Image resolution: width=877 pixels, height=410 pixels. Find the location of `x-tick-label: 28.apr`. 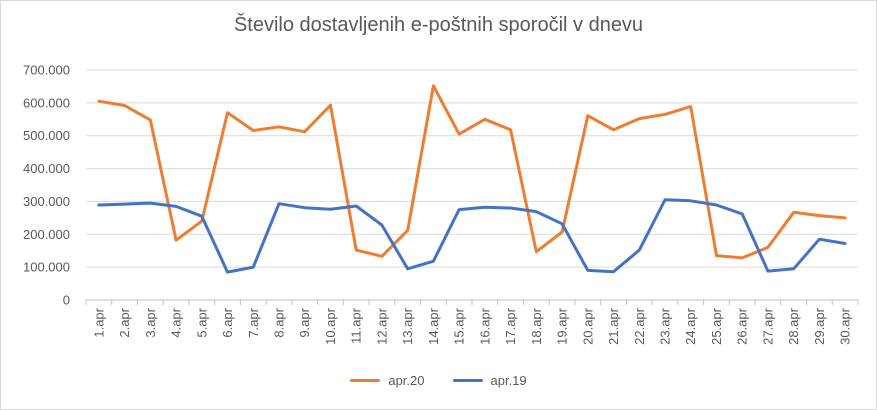

x-tick-label: 28.apr is located at coordinates (793, 326).